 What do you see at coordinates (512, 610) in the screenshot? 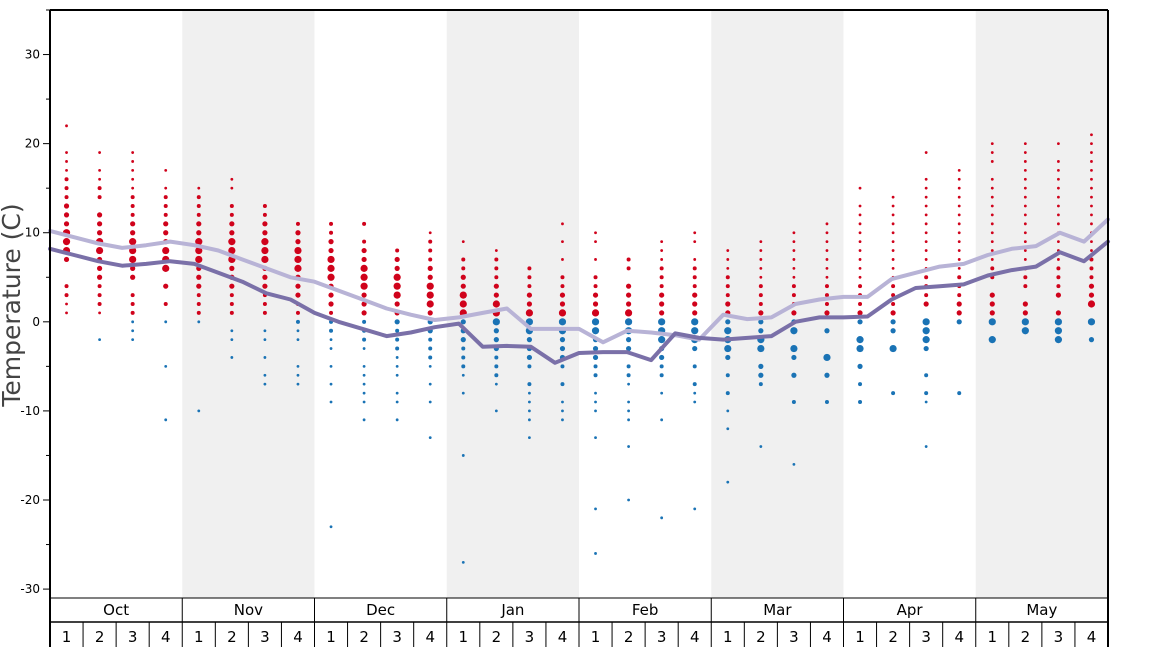
I see `month-label: Jan` at bounding box center [512, 610].